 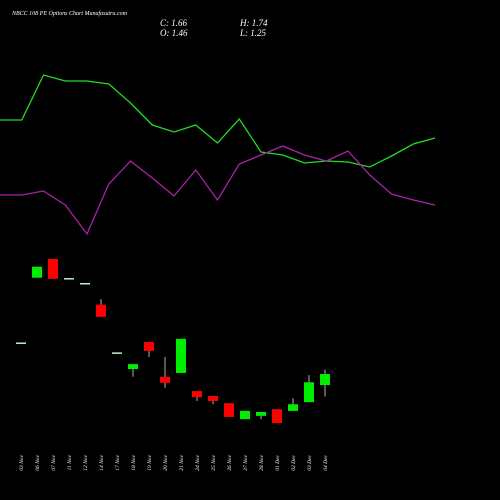 I want to click on x-tick-label: 03 Dec, so click(x=310, y=462).